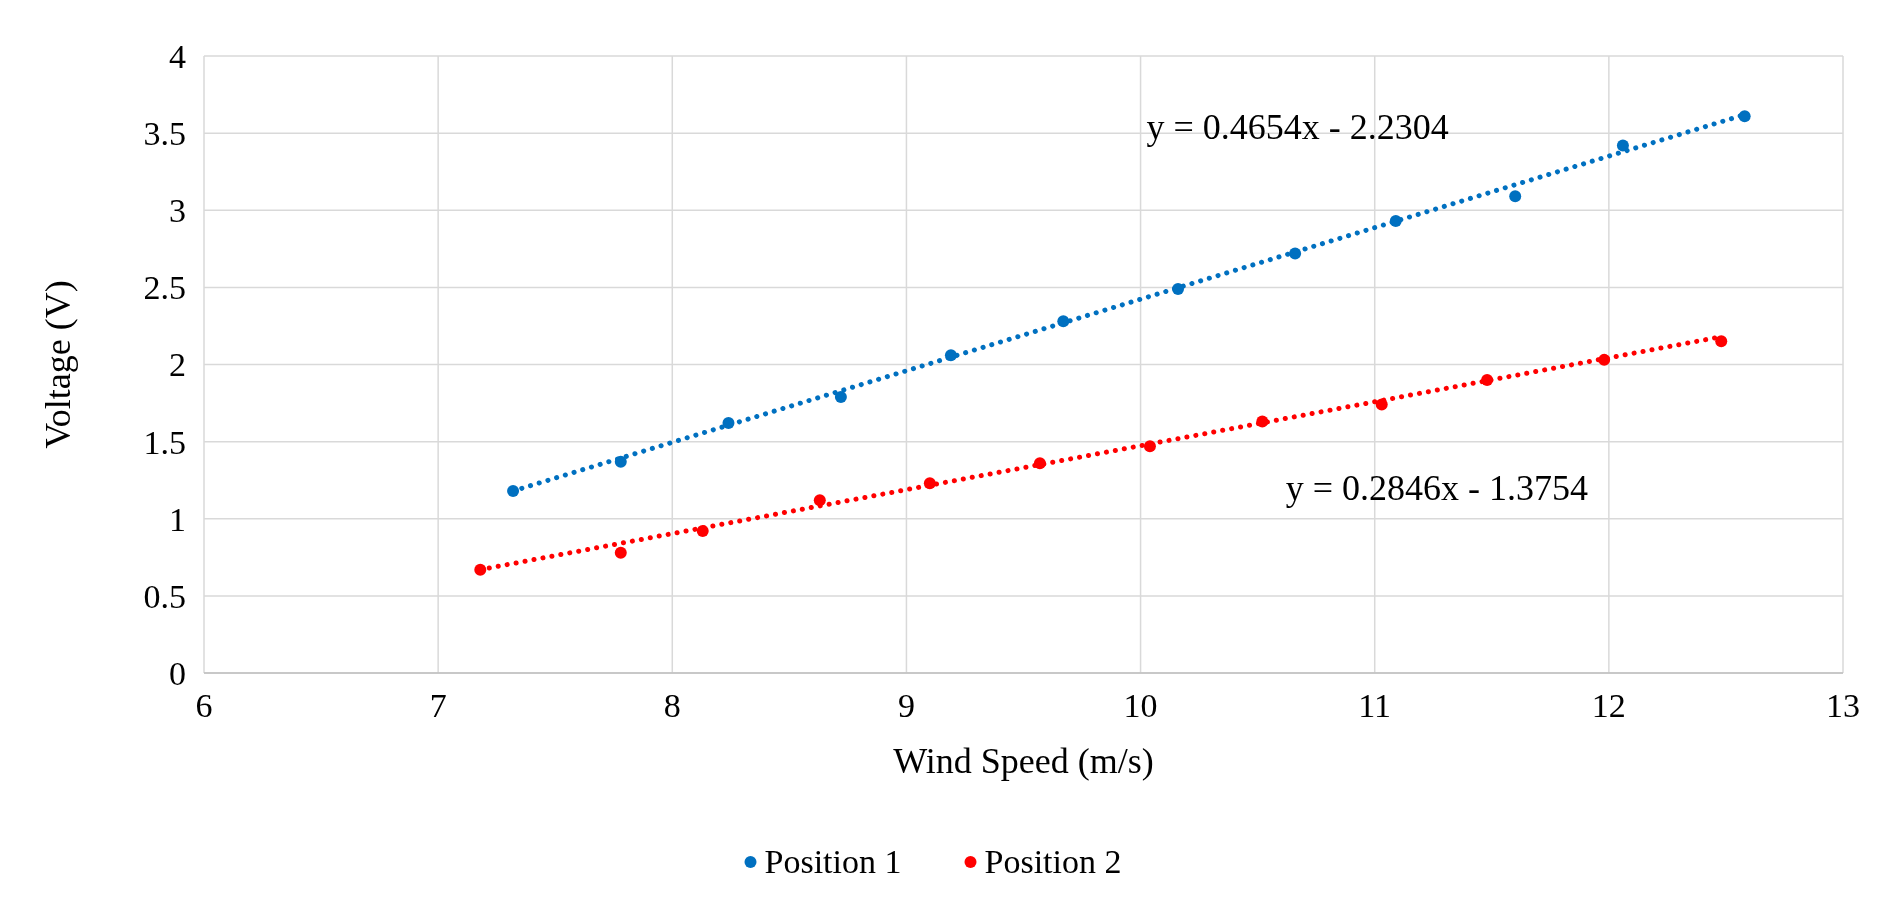 The image size is (1881, 910). I want to click on x-tick-label: 13, so click(1843, 705).